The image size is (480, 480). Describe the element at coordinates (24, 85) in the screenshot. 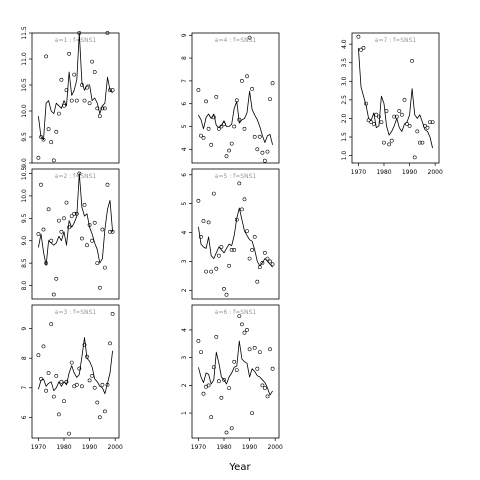

I see `y-tick-label: 10.5` at that location.